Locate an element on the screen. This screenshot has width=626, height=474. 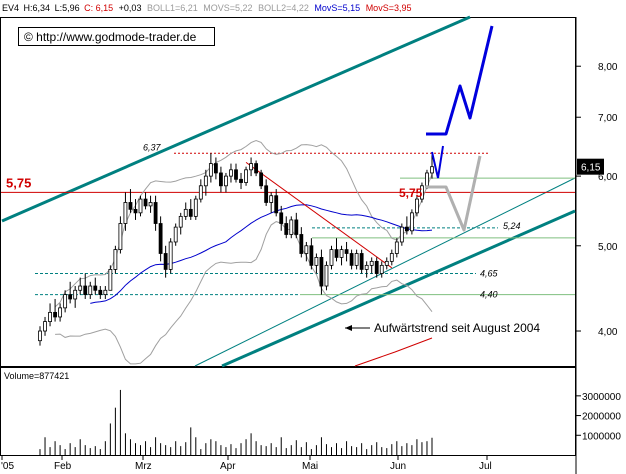
downtrend-line is located at coordinates (319, 215).